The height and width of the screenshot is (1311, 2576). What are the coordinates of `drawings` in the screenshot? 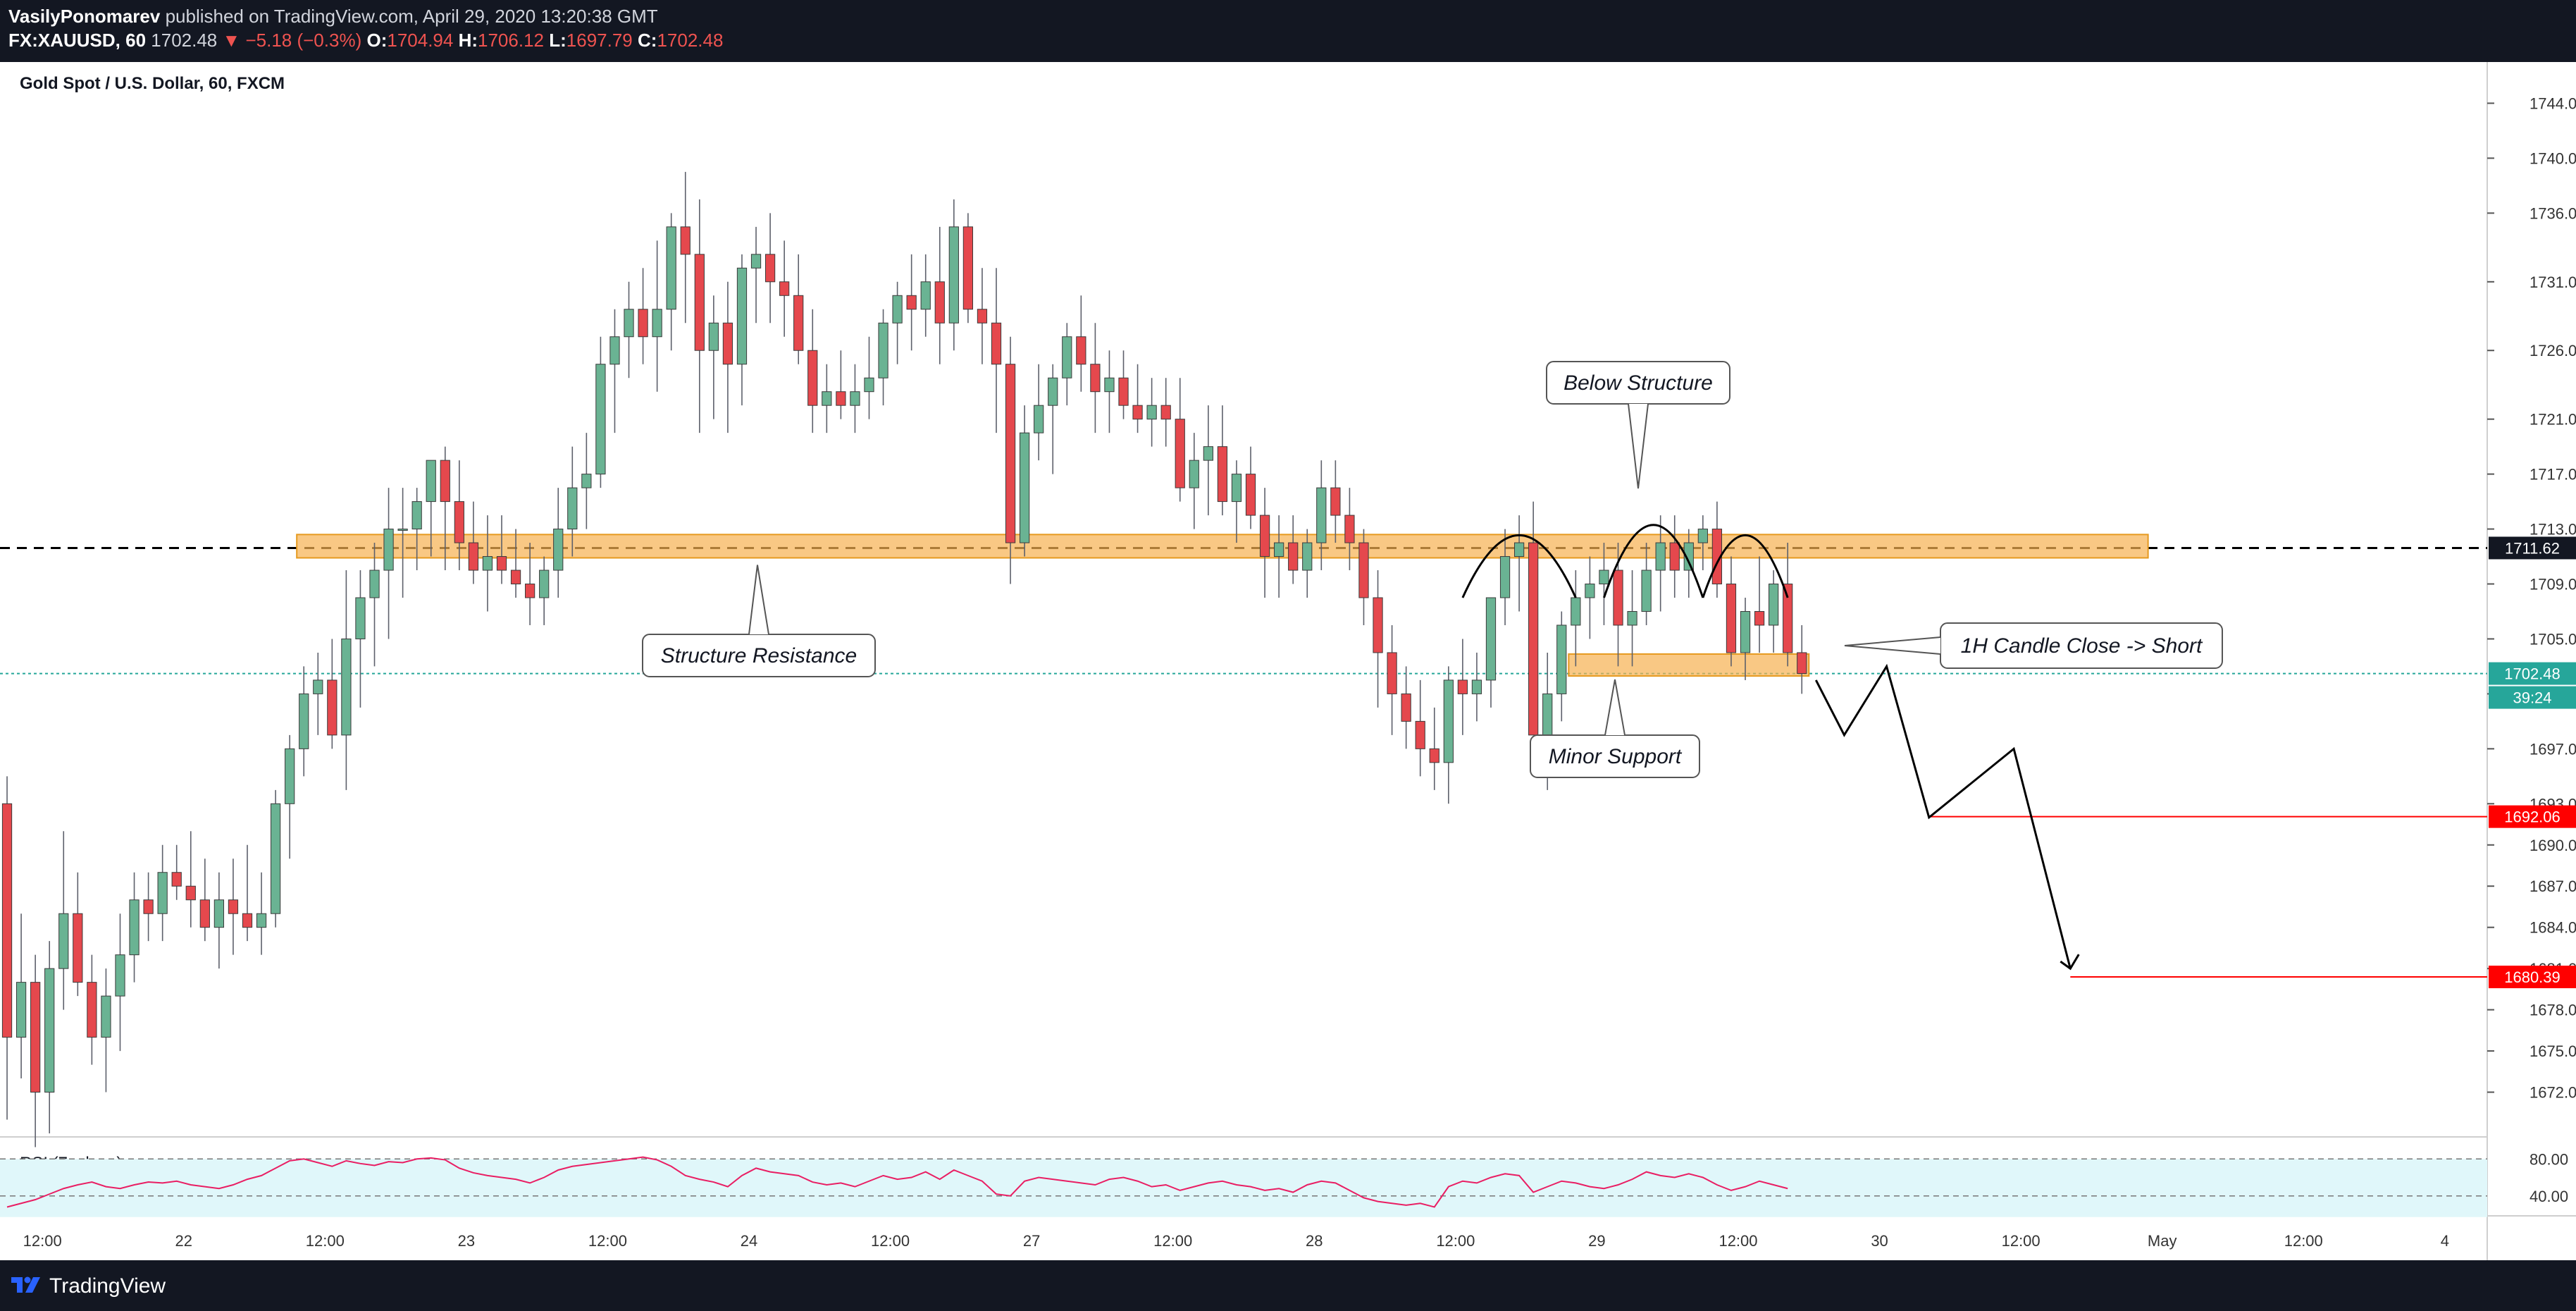 It's located at (1770, 747).